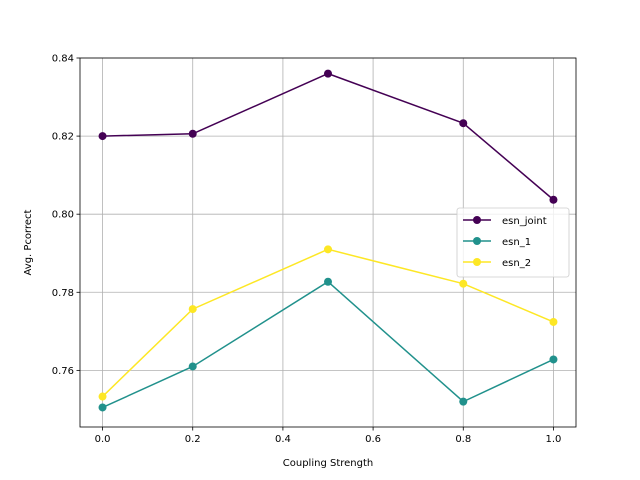 The image size is (640, 480). What do you see at coordinates (463, 439) in the screenshot?
I see `x-tick-label: 0.8` at bounding box center [463, 439].